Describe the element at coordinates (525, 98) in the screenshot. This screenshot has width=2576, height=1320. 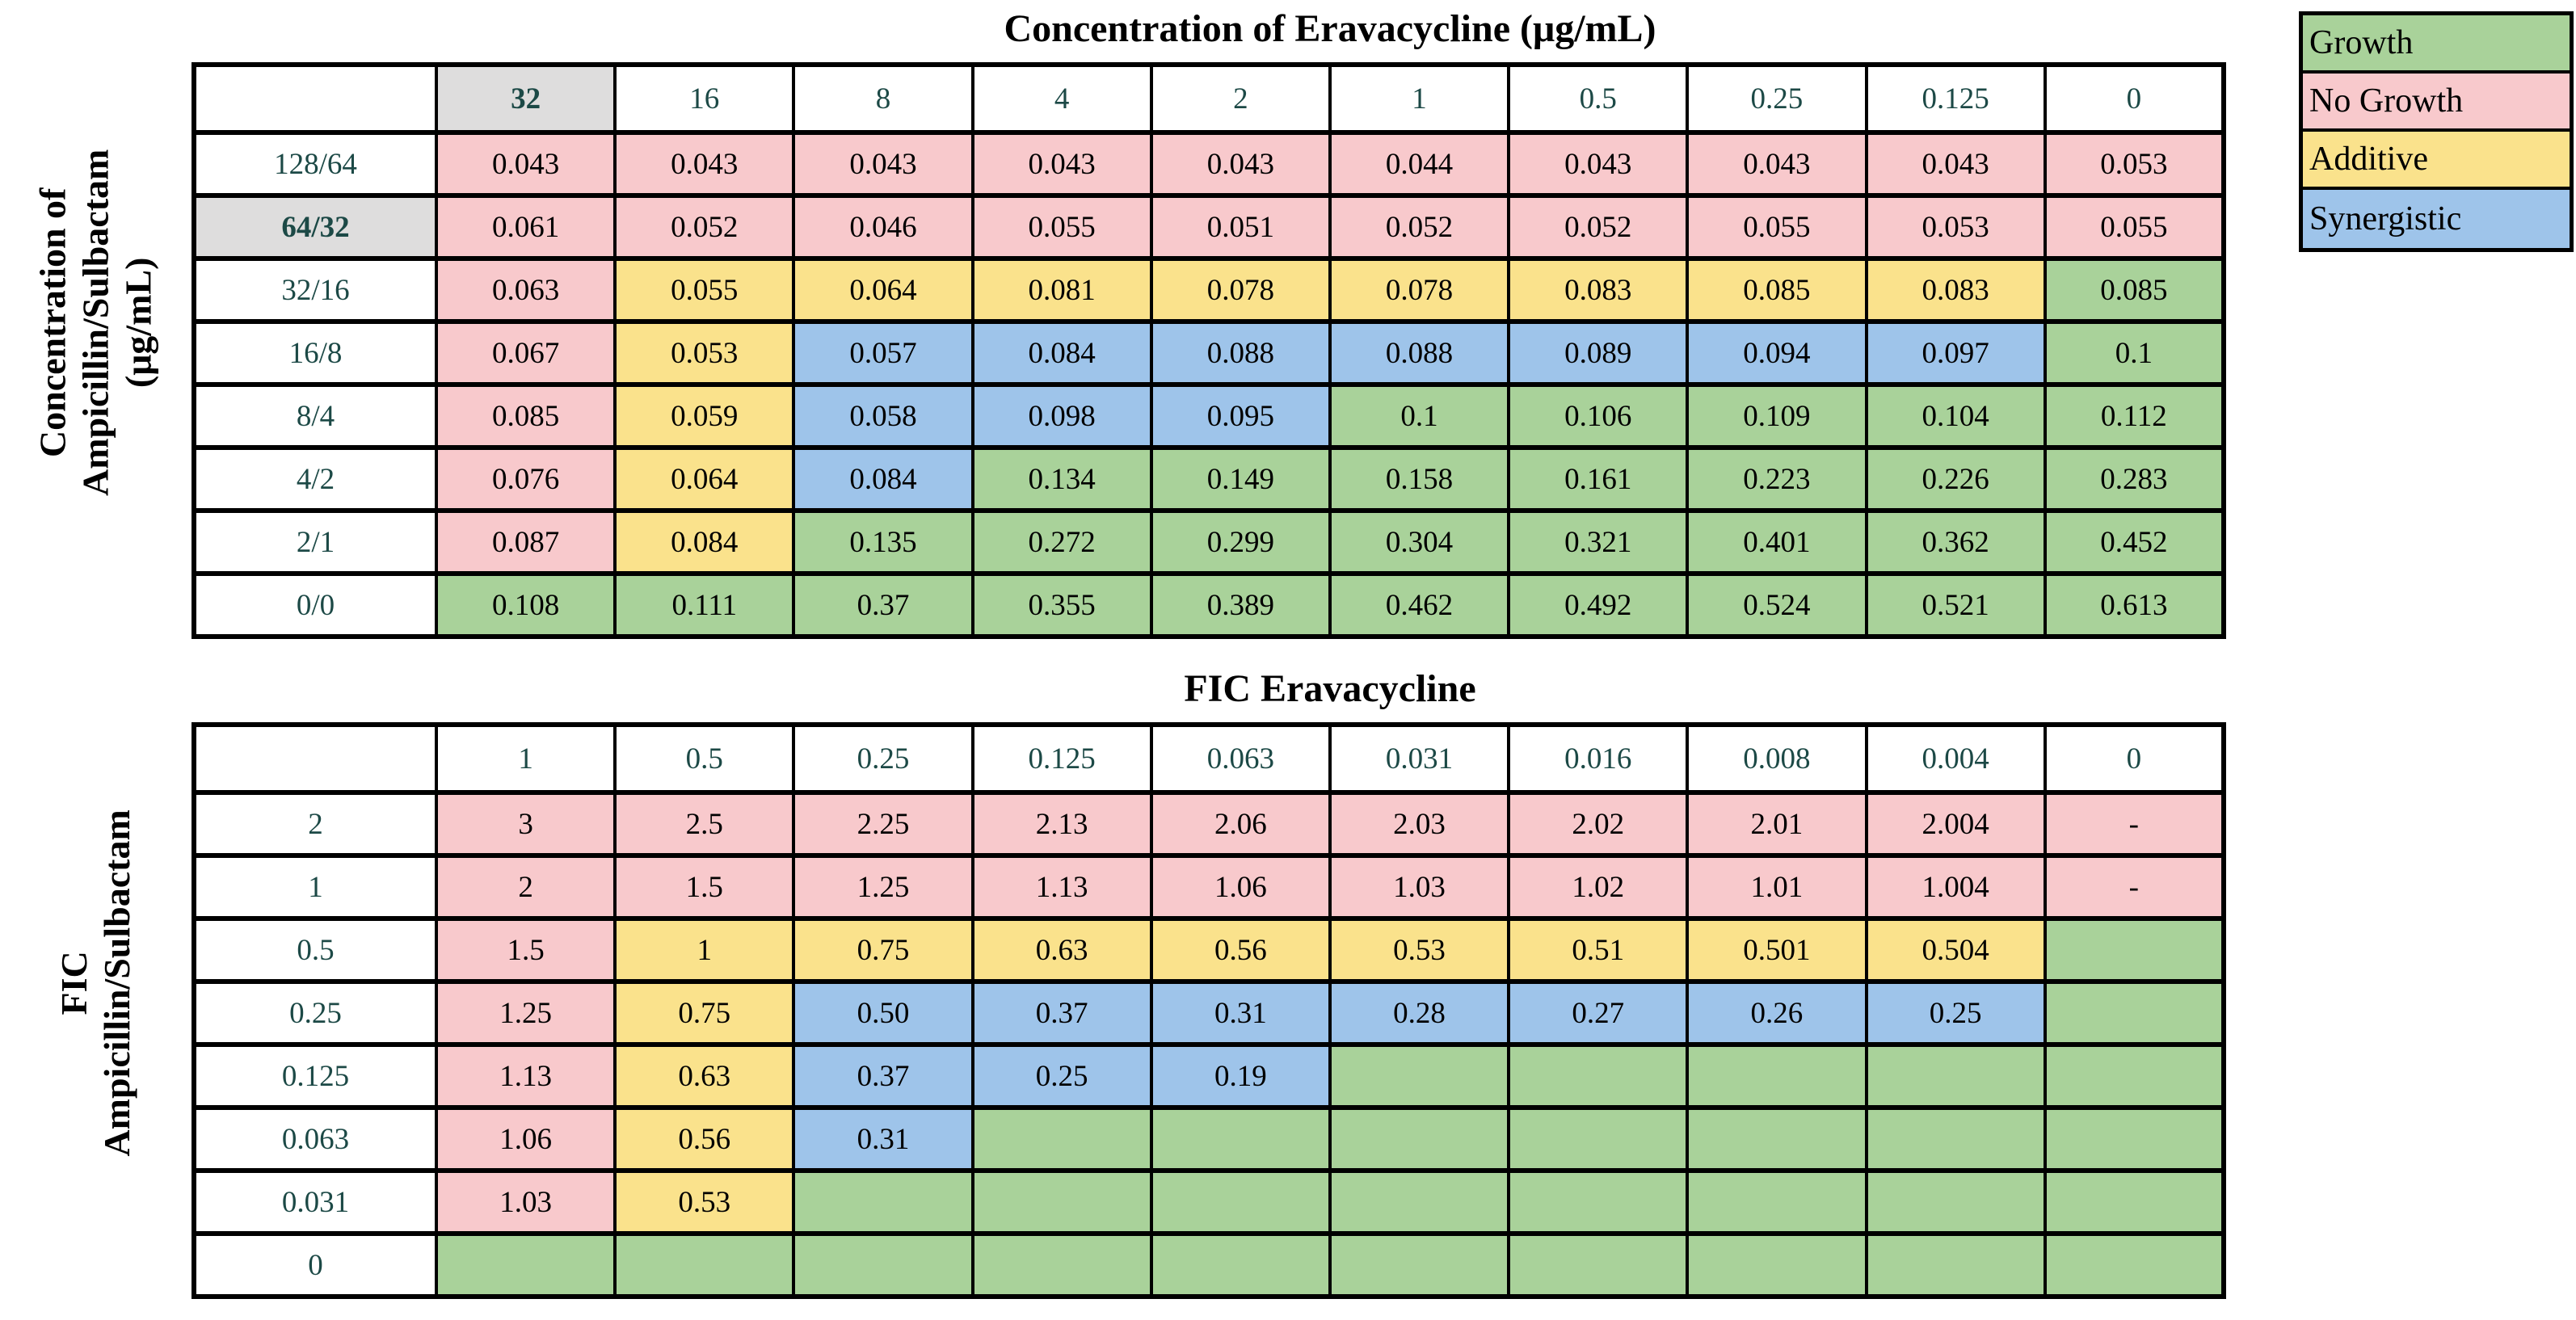
I see `column-header: 32` at that location.